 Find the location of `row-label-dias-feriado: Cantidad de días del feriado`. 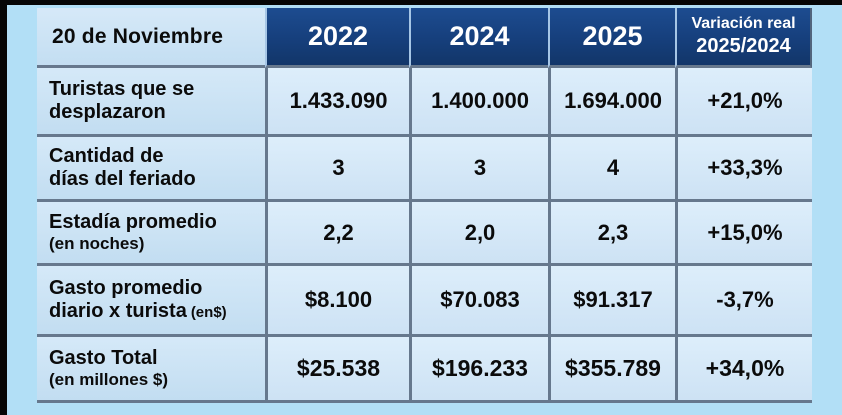

row-label-dias-feriado: Cantidad de días del feriado is located at coordinates (151, 169).